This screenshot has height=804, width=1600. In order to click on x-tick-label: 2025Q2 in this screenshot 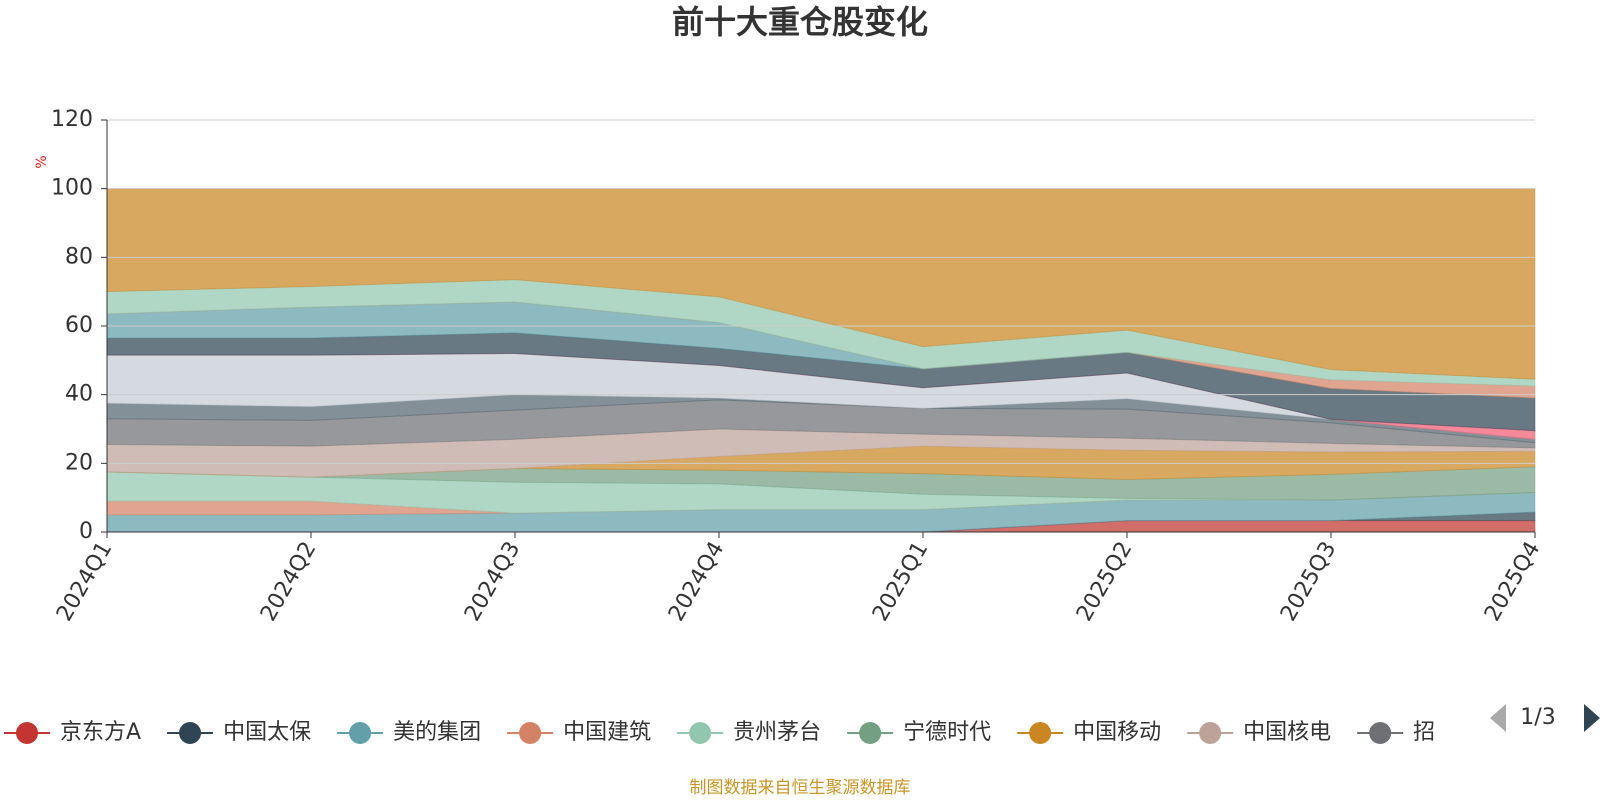, I will do `click(1104, 582)`.